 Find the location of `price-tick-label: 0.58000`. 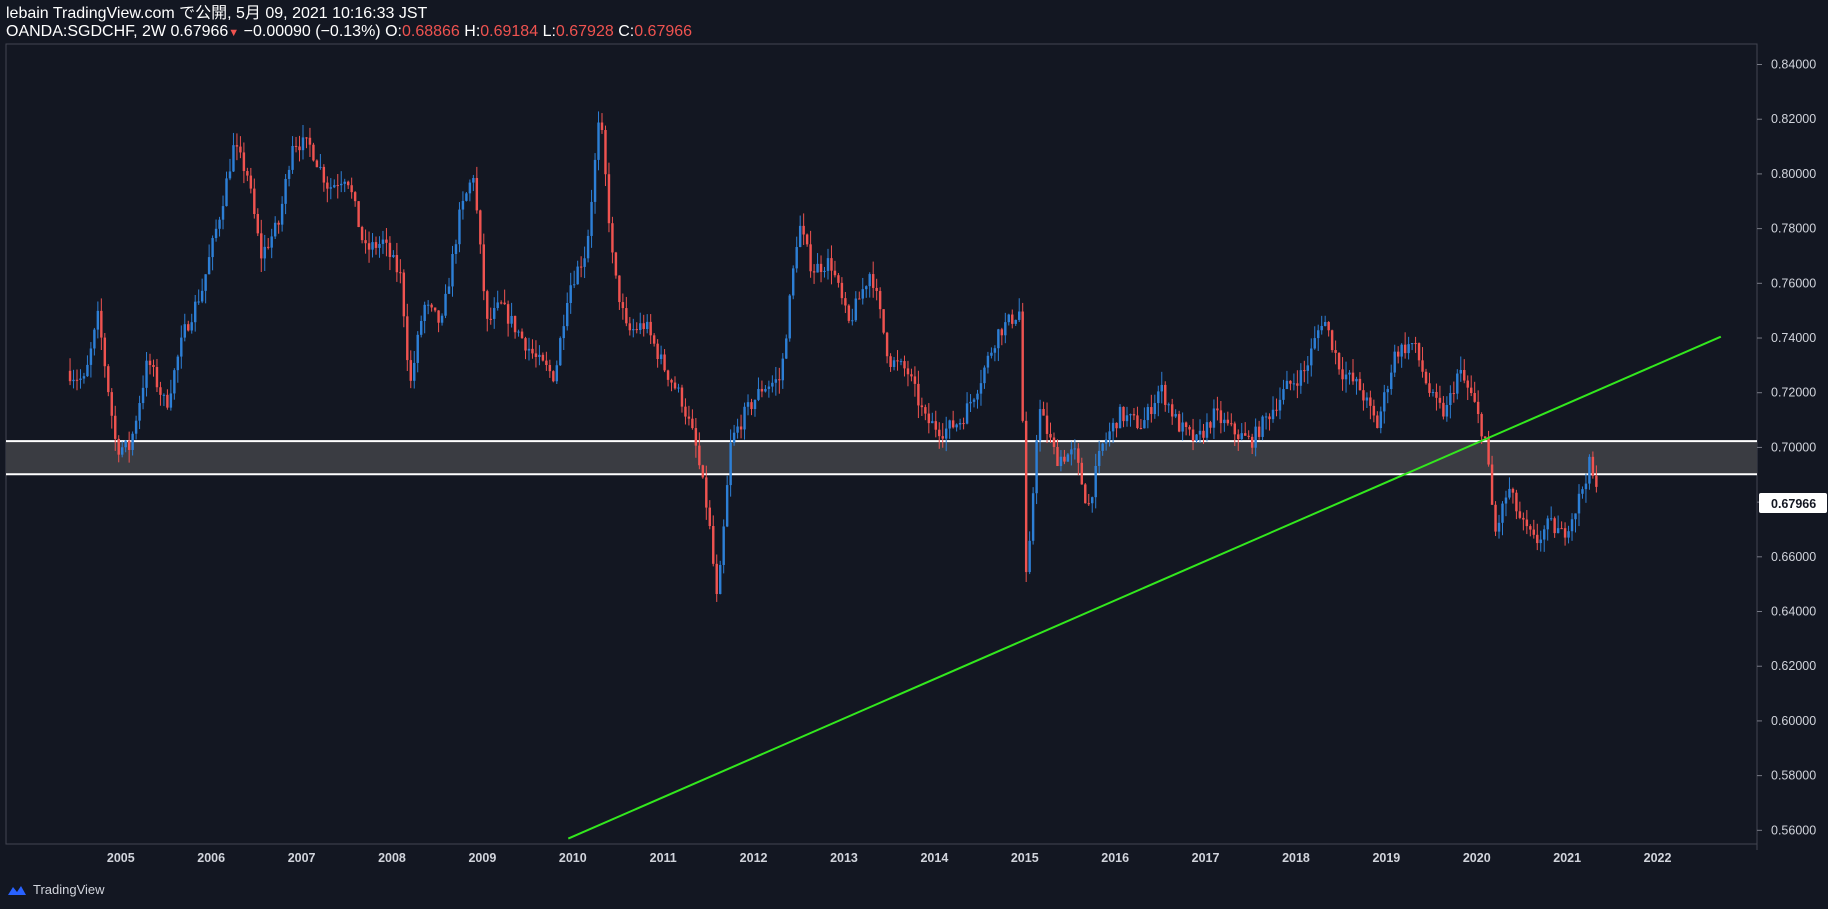

price-tick-label: 0.58000 is located at coordinates (1793, 776).